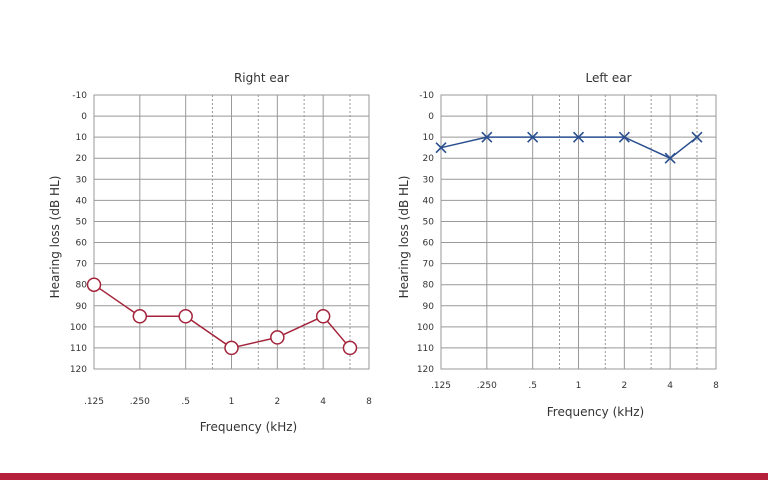 The image size is (768, 480). Describe the element at coordinates (608, 78) in the screenshot. I see `chart-title: Left ear` at that location.